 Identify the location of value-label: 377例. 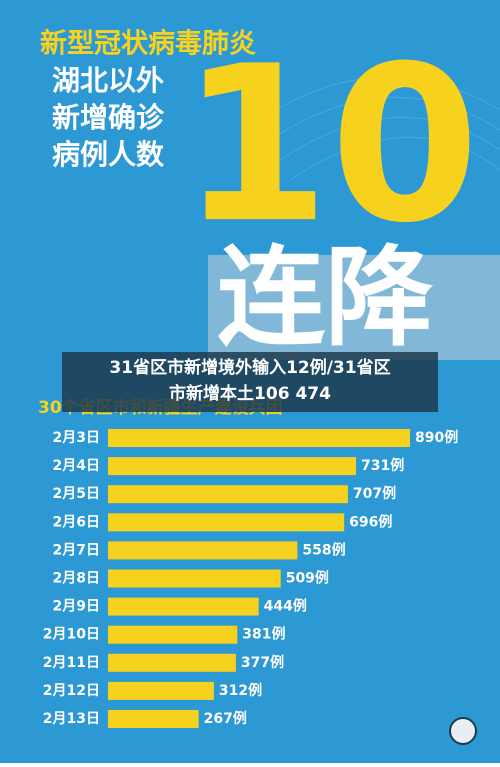
(262, 662).